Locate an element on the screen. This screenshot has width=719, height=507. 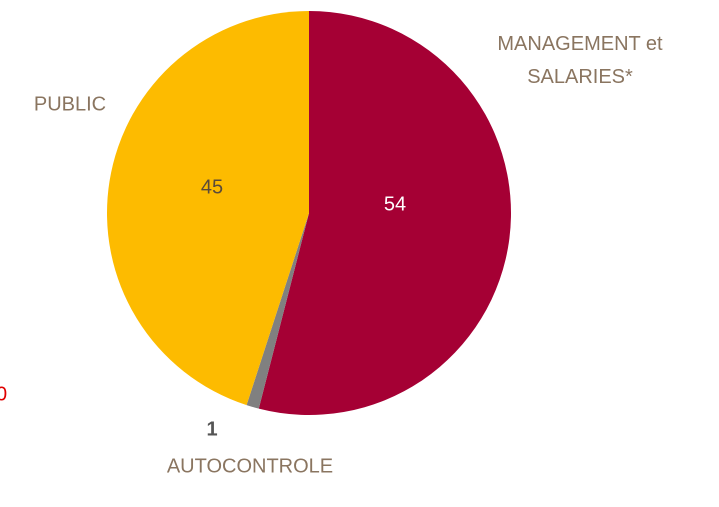
category-label: MANAGEMENT et SALARIES* is located at coordinates (580, 60).